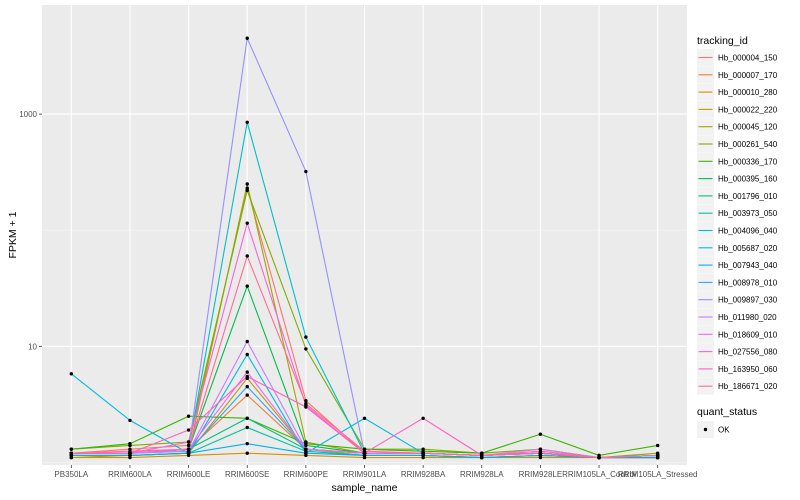 The image size is (800, 500). Describe the element at coordinates (130, 474) in the screenshot. I see `x-tick-label: RRIM600LA` at that location.